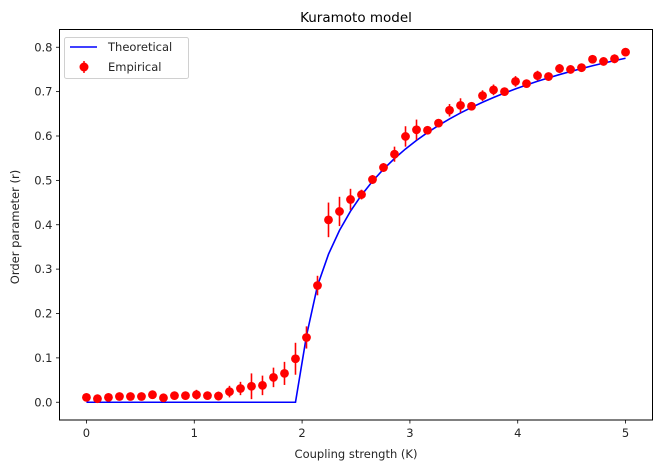 Image resolution: width=662 pixels, height=470 pixels. What do you see at coordinates (43, 136) in the screenshot?
I see `y-tick-label: 0.6` at bounding box center [43, 136].